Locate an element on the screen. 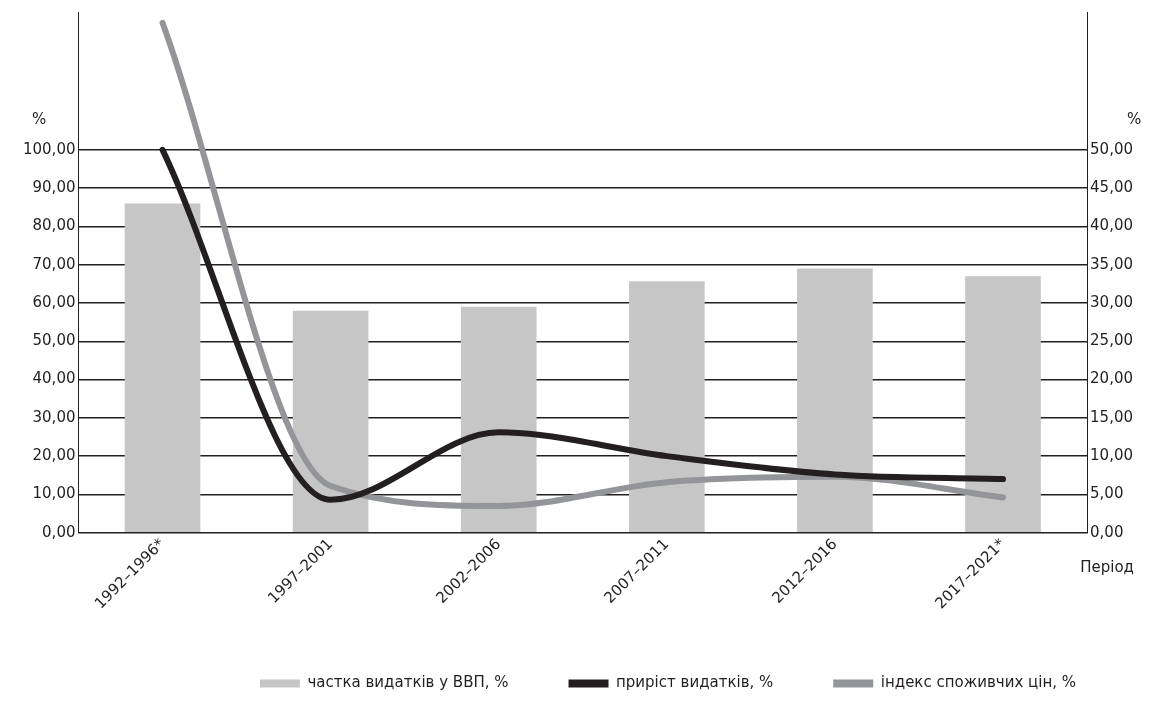 Image resolution: width=1156 pixels, height=711 pixels. y-tick-label: 80,00 is located at coordinates (54, 225).